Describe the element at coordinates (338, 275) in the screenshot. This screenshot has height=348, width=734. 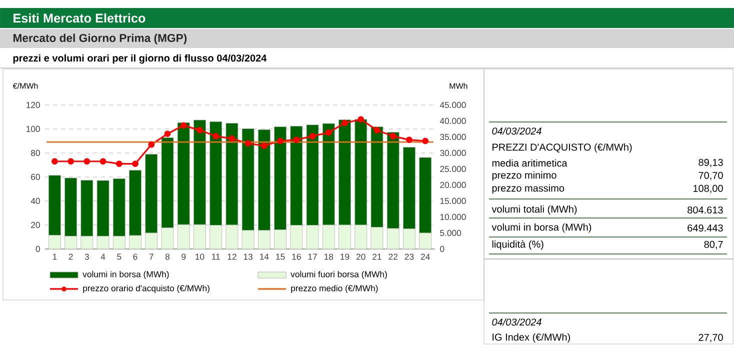
I see `legend-label: volumi fuori borsa (MWh)` at that location.